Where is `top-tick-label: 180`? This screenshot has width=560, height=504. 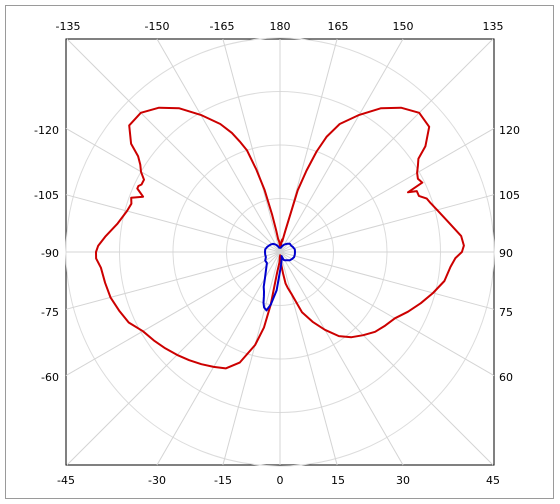 top-tick-label: 180 is located at coordinates (280, 26).